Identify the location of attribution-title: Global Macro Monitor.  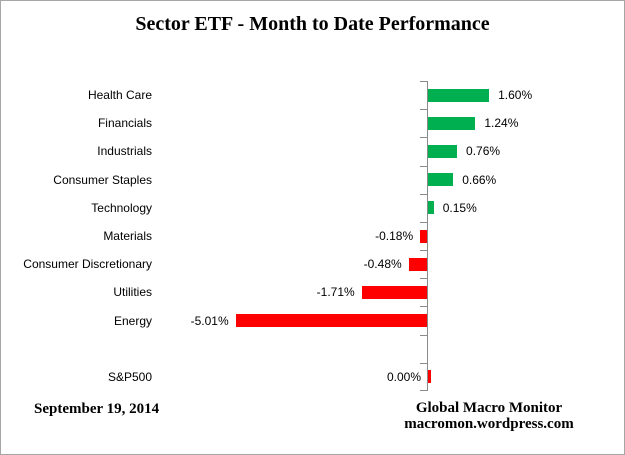
(489, 408).